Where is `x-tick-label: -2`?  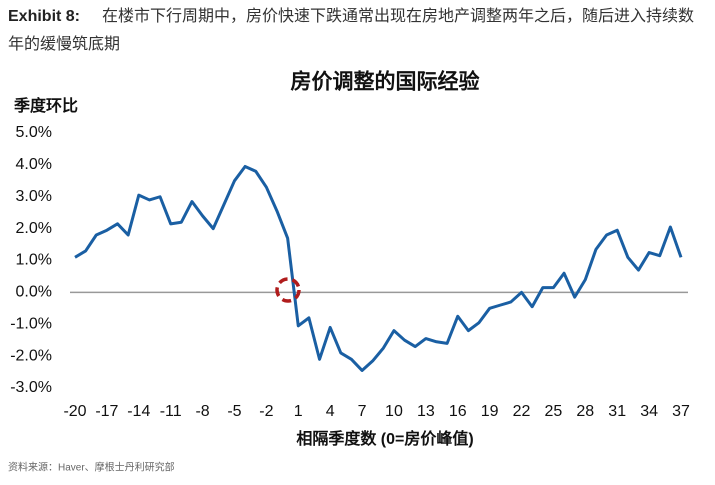
x-tick-label: -2 is located at coordinates (266, 411).